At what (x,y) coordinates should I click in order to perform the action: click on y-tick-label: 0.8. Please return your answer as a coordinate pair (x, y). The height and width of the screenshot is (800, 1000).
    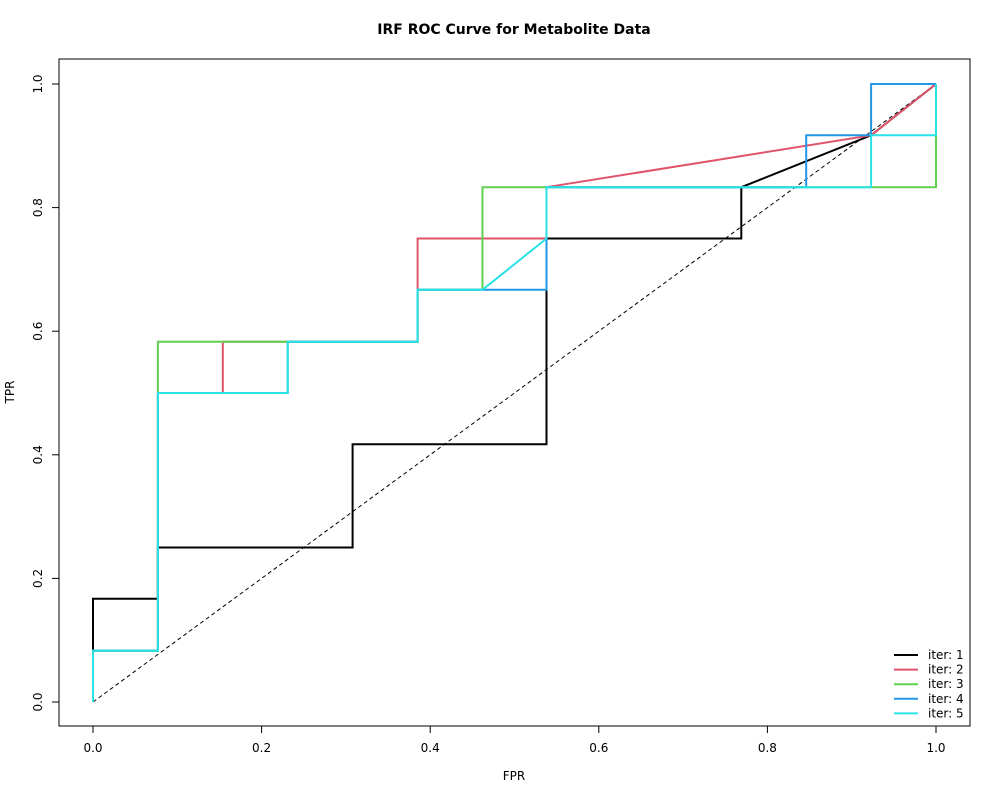
    Looking at the image, I should click on (38, 207).